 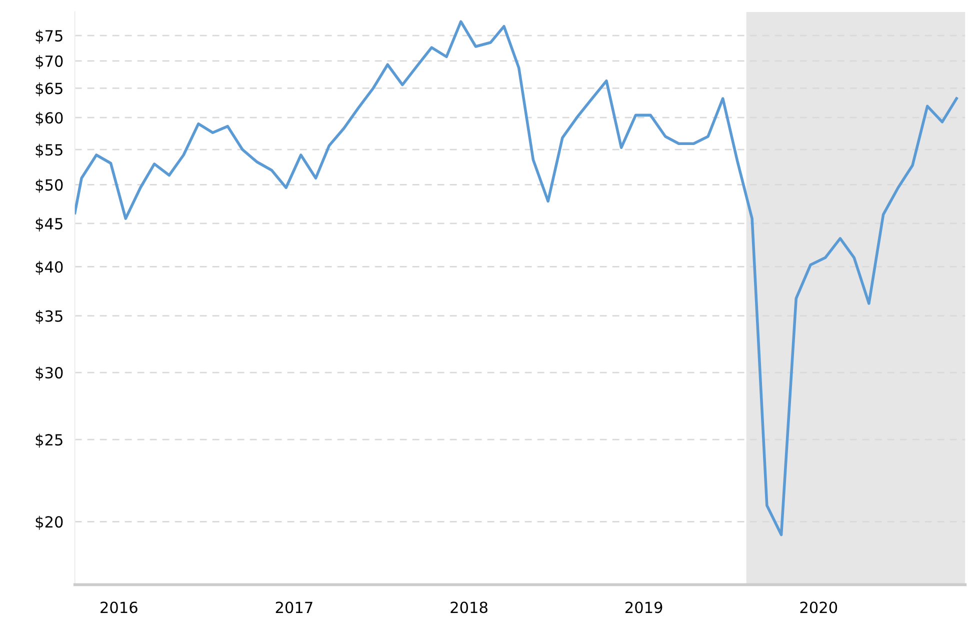 What do you see at coordinates (644, 608) in the screenshot?
I see `x-tick-label: 2019` at bounding box center [644, 608].